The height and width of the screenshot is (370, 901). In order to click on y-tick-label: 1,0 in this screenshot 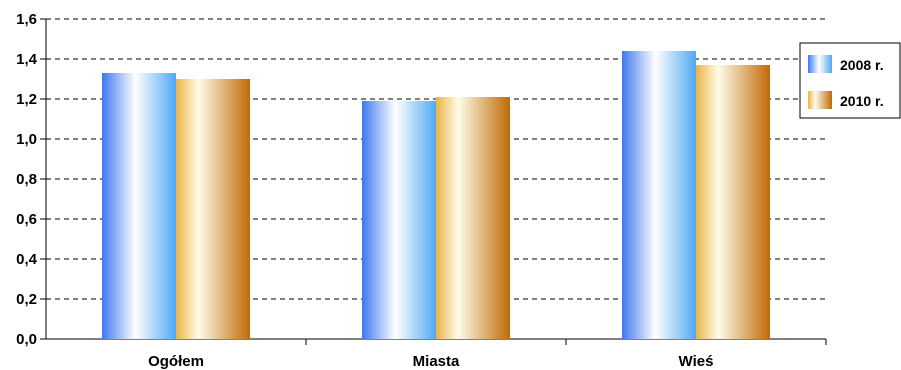, I will do `click(26, 139)`.